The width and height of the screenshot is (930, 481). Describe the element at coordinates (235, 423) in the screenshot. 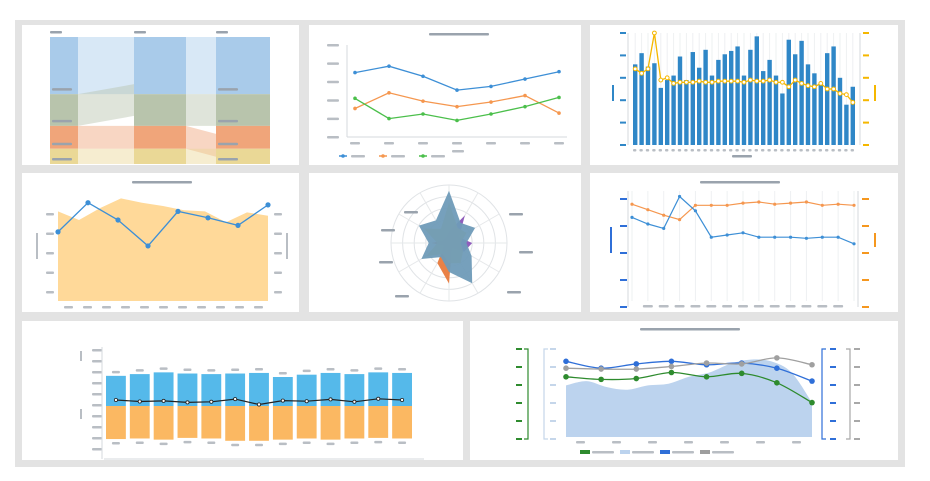

I see `bar-negative` at that location.